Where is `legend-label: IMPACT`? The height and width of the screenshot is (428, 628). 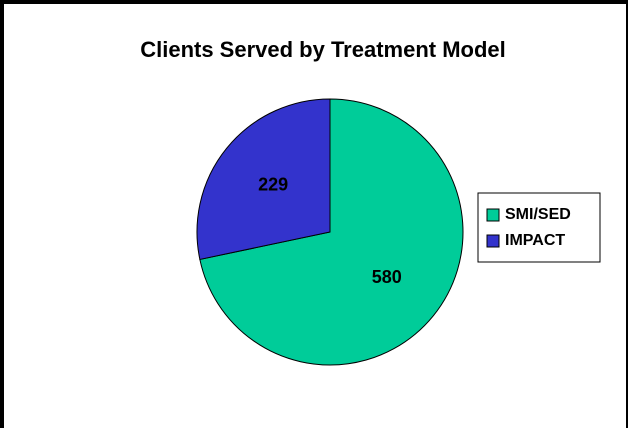
legend-label: IMPACT is located at coordinates (535, 240).